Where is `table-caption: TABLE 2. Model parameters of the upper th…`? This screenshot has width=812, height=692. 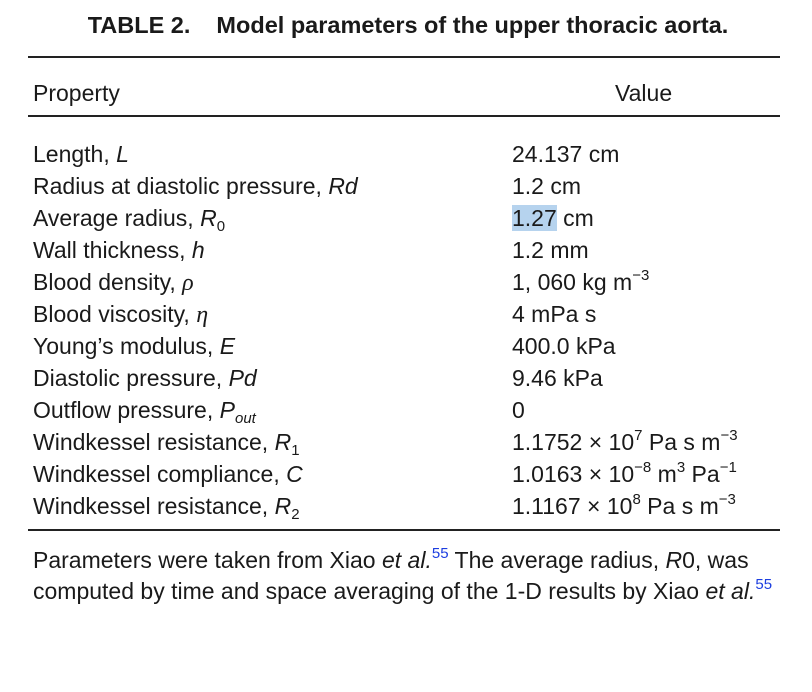 table-caption: TABLE 2. Model parameters of the upper th… is located at coordinates (408, 25).